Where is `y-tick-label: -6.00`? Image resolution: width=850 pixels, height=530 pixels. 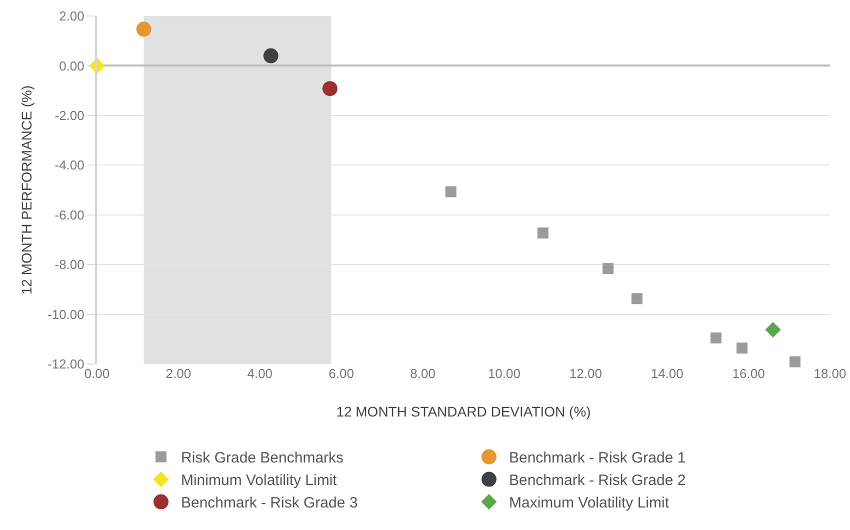 y-tick-label: -6.00 is located at coordinates (69, 214).